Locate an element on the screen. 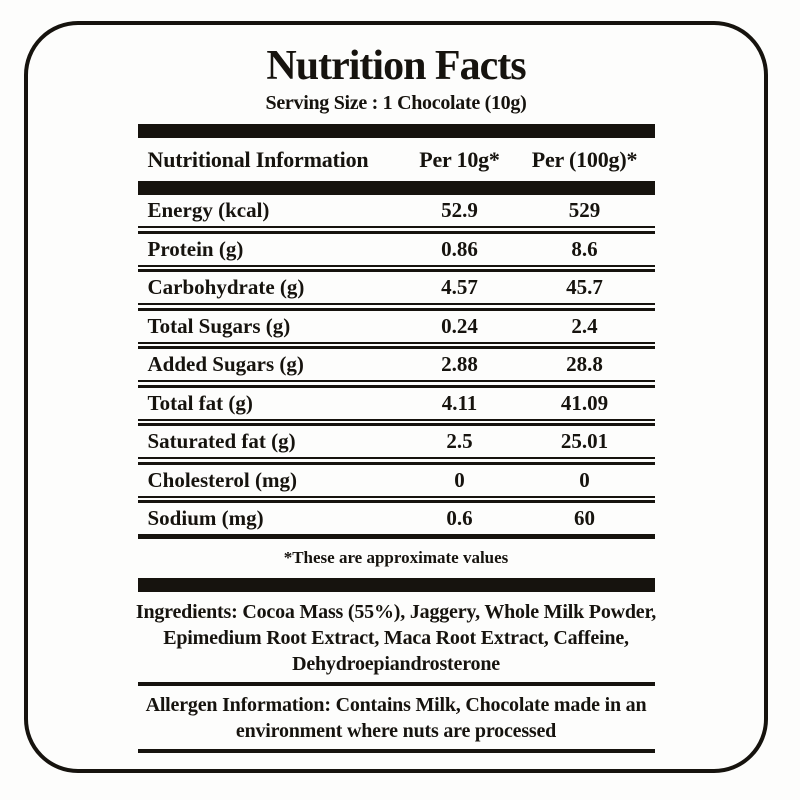 This screenshot has width=800, height=800. nutrient-value-per-10g: 2.88 is located at coordinates (459, 364).